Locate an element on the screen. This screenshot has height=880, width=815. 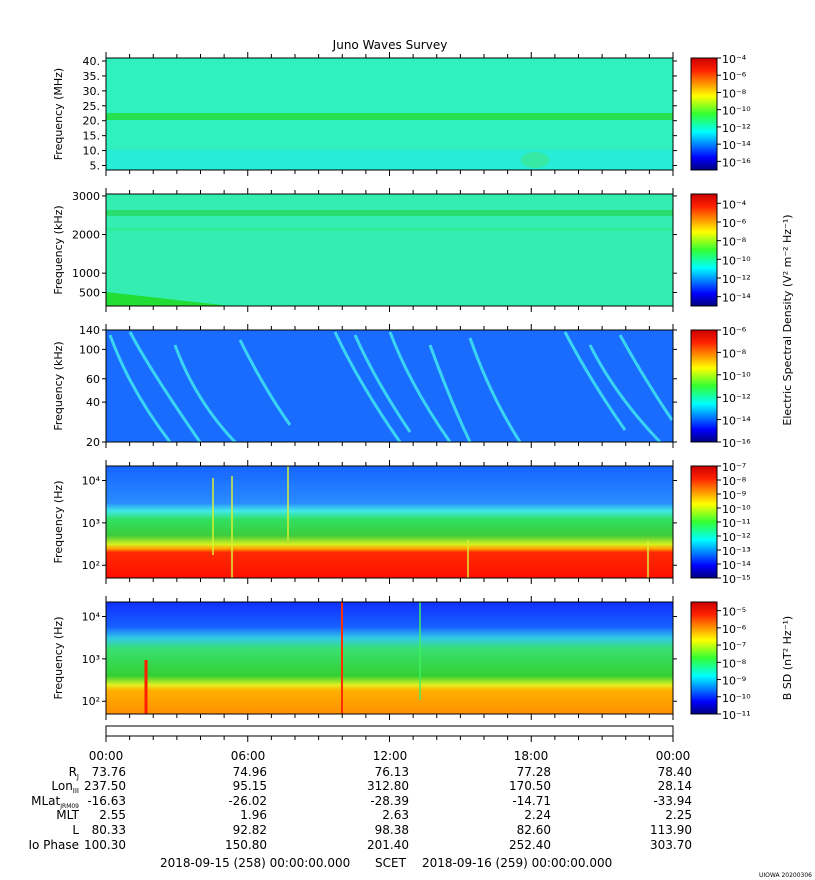
ephemeris-value: 150.80 is located at coordinates (246, 845).